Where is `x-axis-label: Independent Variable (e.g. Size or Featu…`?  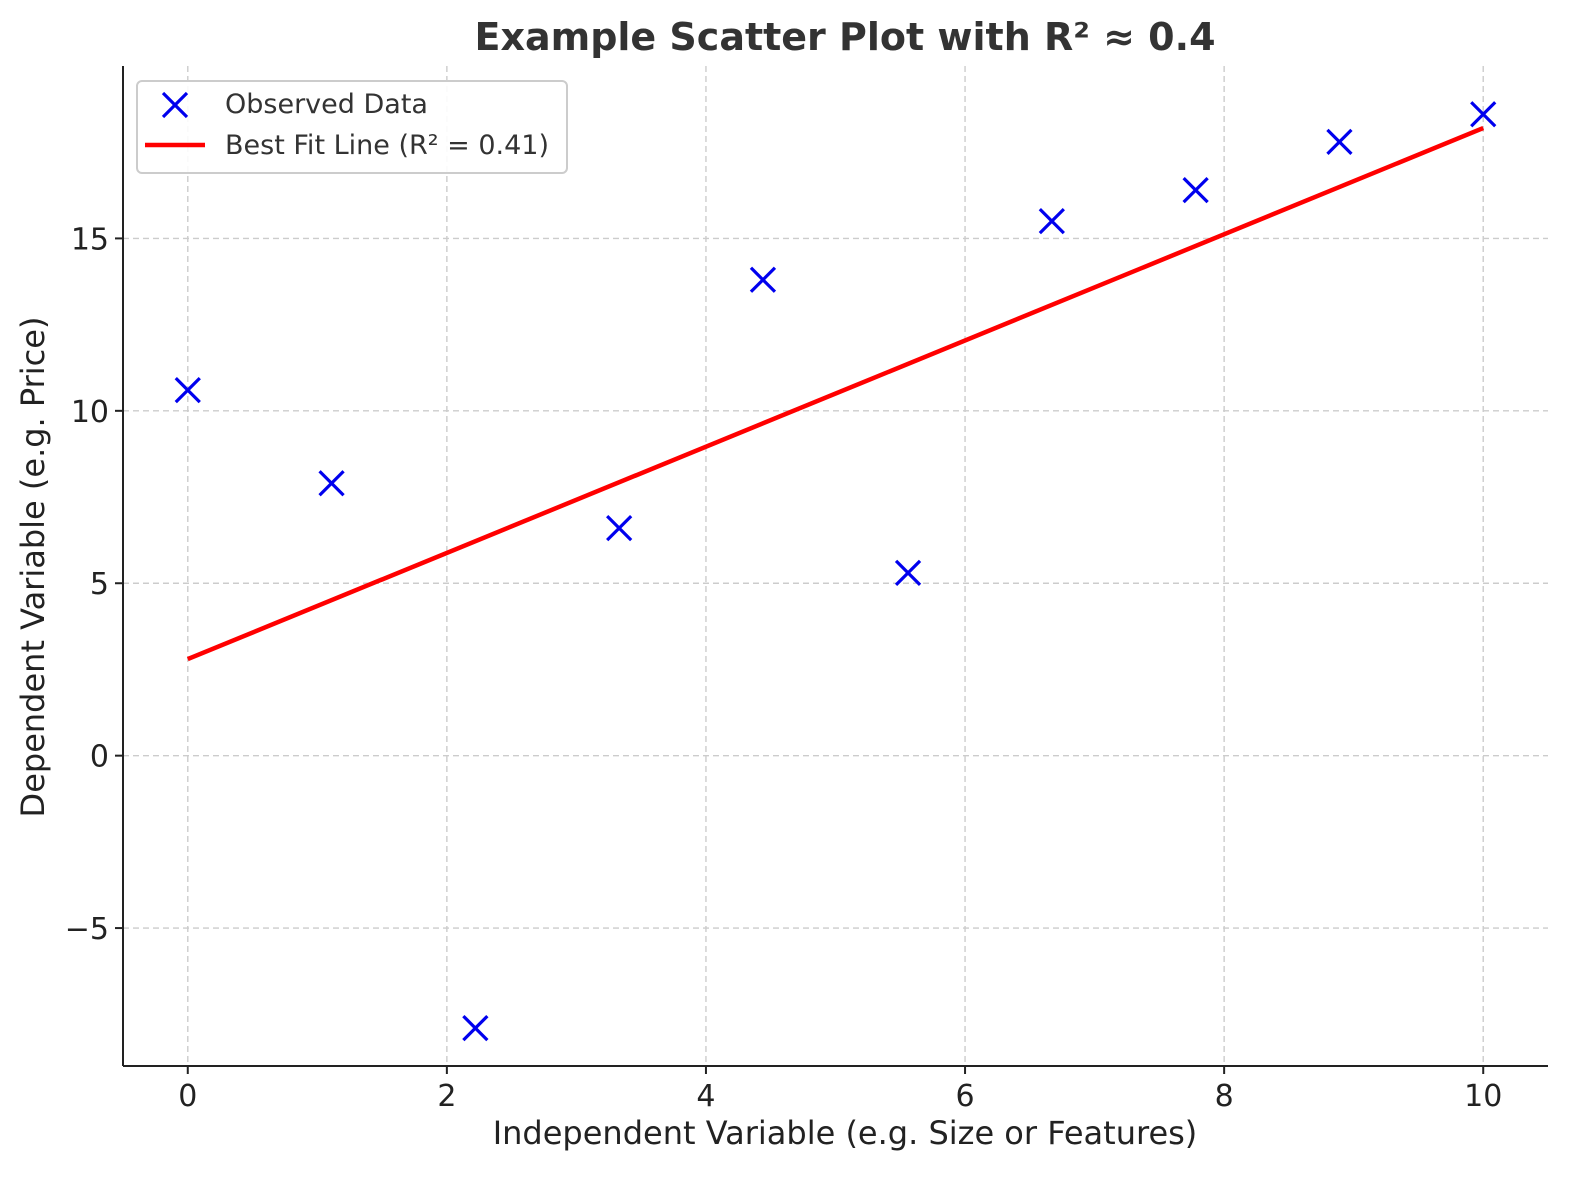
x-axis-label: Independent Variable (e.g. Size or Featu… is located at coordinates (845, 1133).